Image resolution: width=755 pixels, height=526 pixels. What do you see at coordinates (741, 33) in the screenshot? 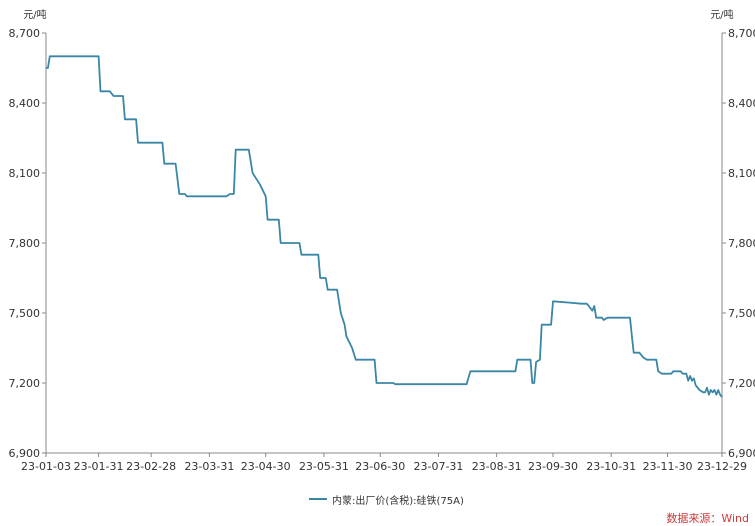
I see `y-tick-label-right: 8,700` at bounding box center [741, 33].